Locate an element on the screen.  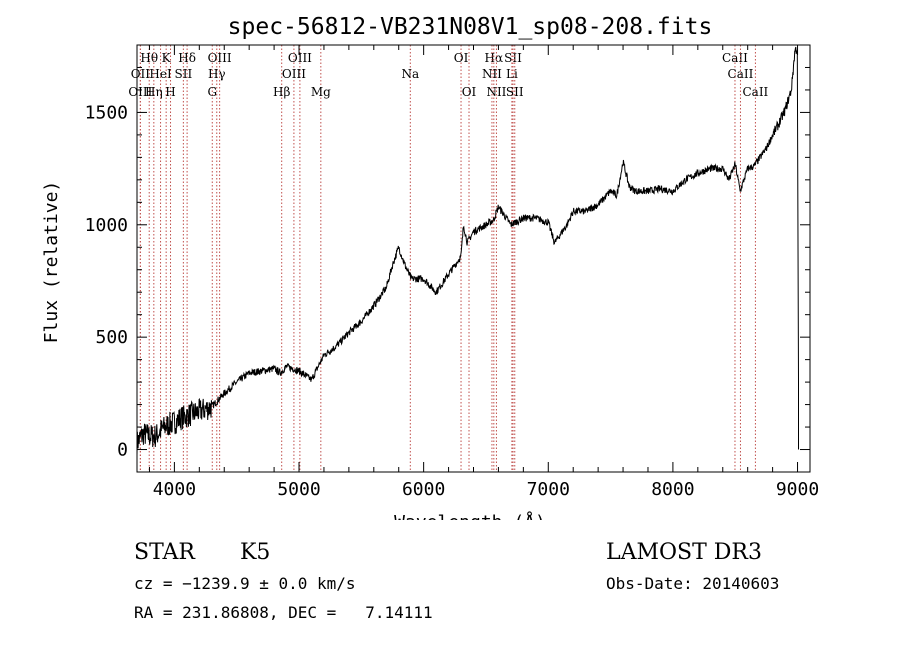
line-label: H is located at coordinates (170, 92).